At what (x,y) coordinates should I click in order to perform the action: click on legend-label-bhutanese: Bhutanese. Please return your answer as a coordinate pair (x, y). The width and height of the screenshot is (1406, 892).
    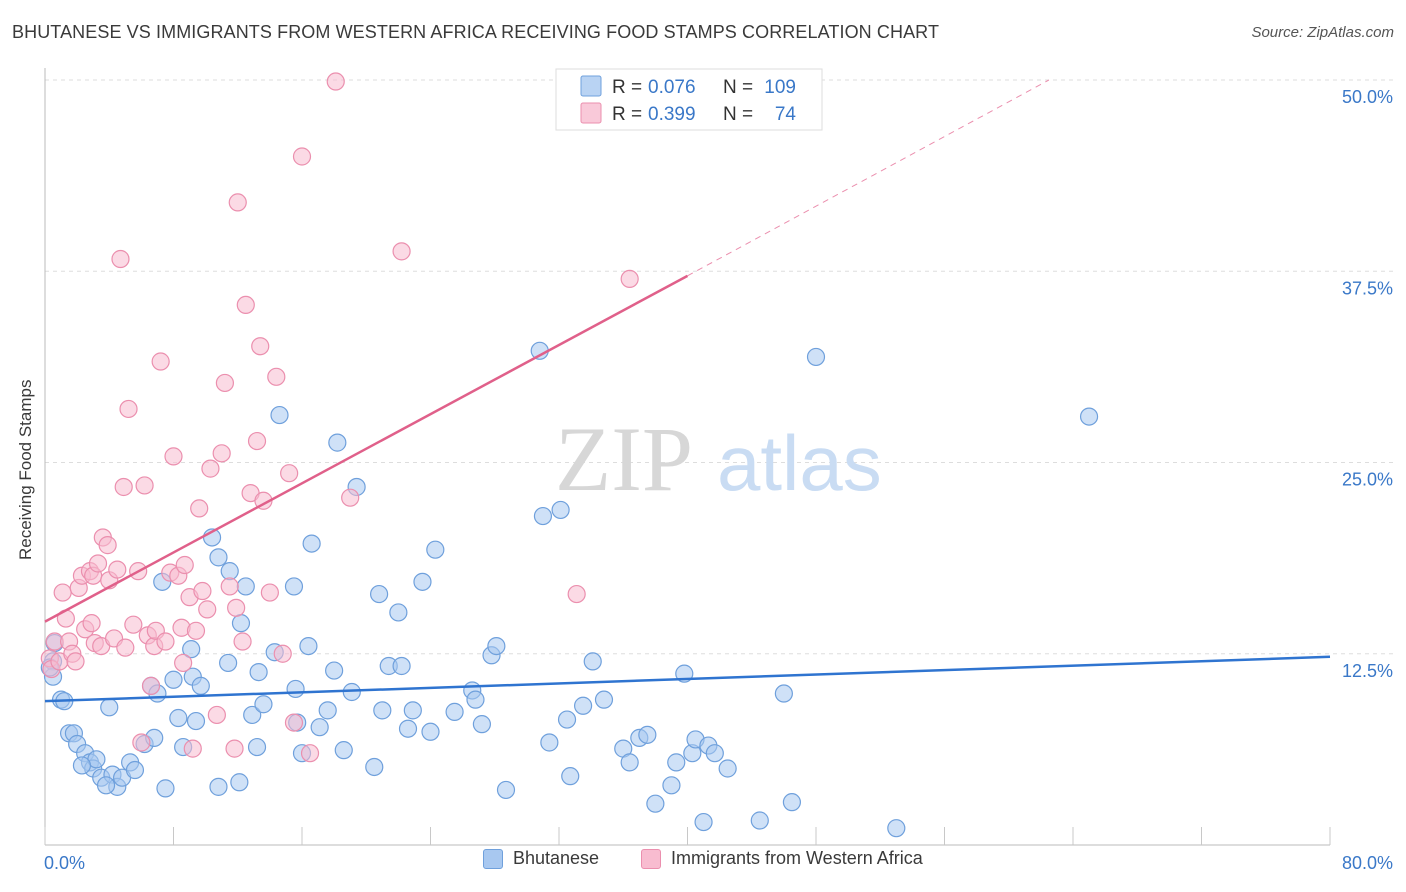
    Looking at the image, I should click on (556, 858).